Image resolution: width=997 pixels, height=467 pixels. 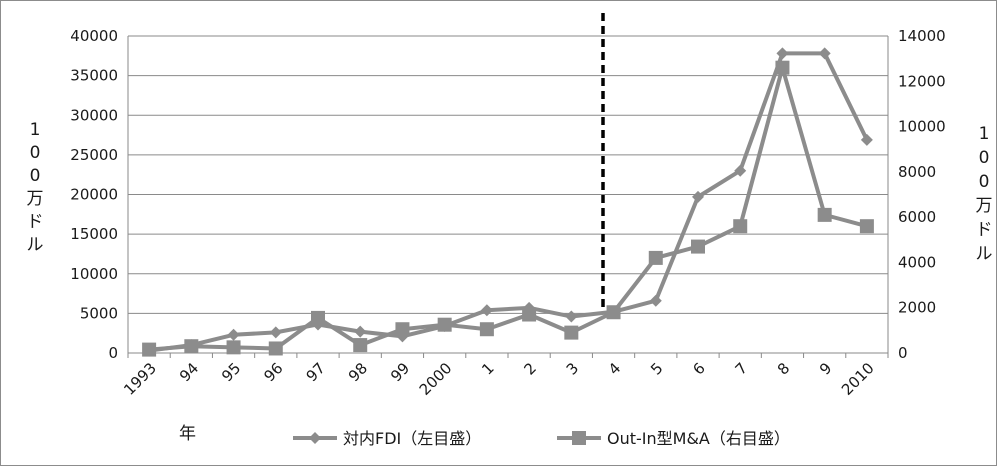 What do you see at coordinates (358, 372) in the screenshot?
I see `x-tick-label: 98` at bounding box center [358, 372].